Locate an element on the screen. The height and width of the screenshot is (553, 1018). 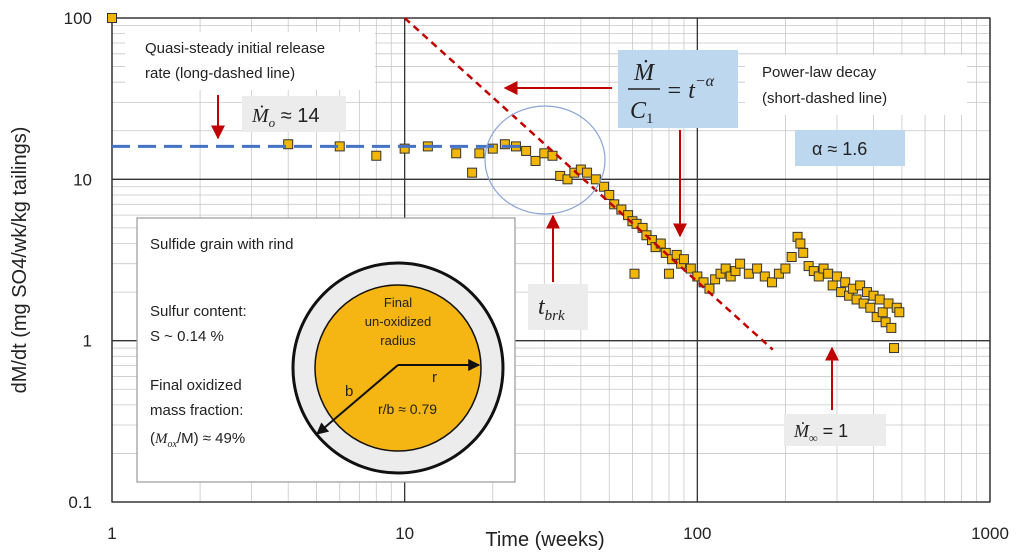
grain-core is located at coordinates (398, 368).